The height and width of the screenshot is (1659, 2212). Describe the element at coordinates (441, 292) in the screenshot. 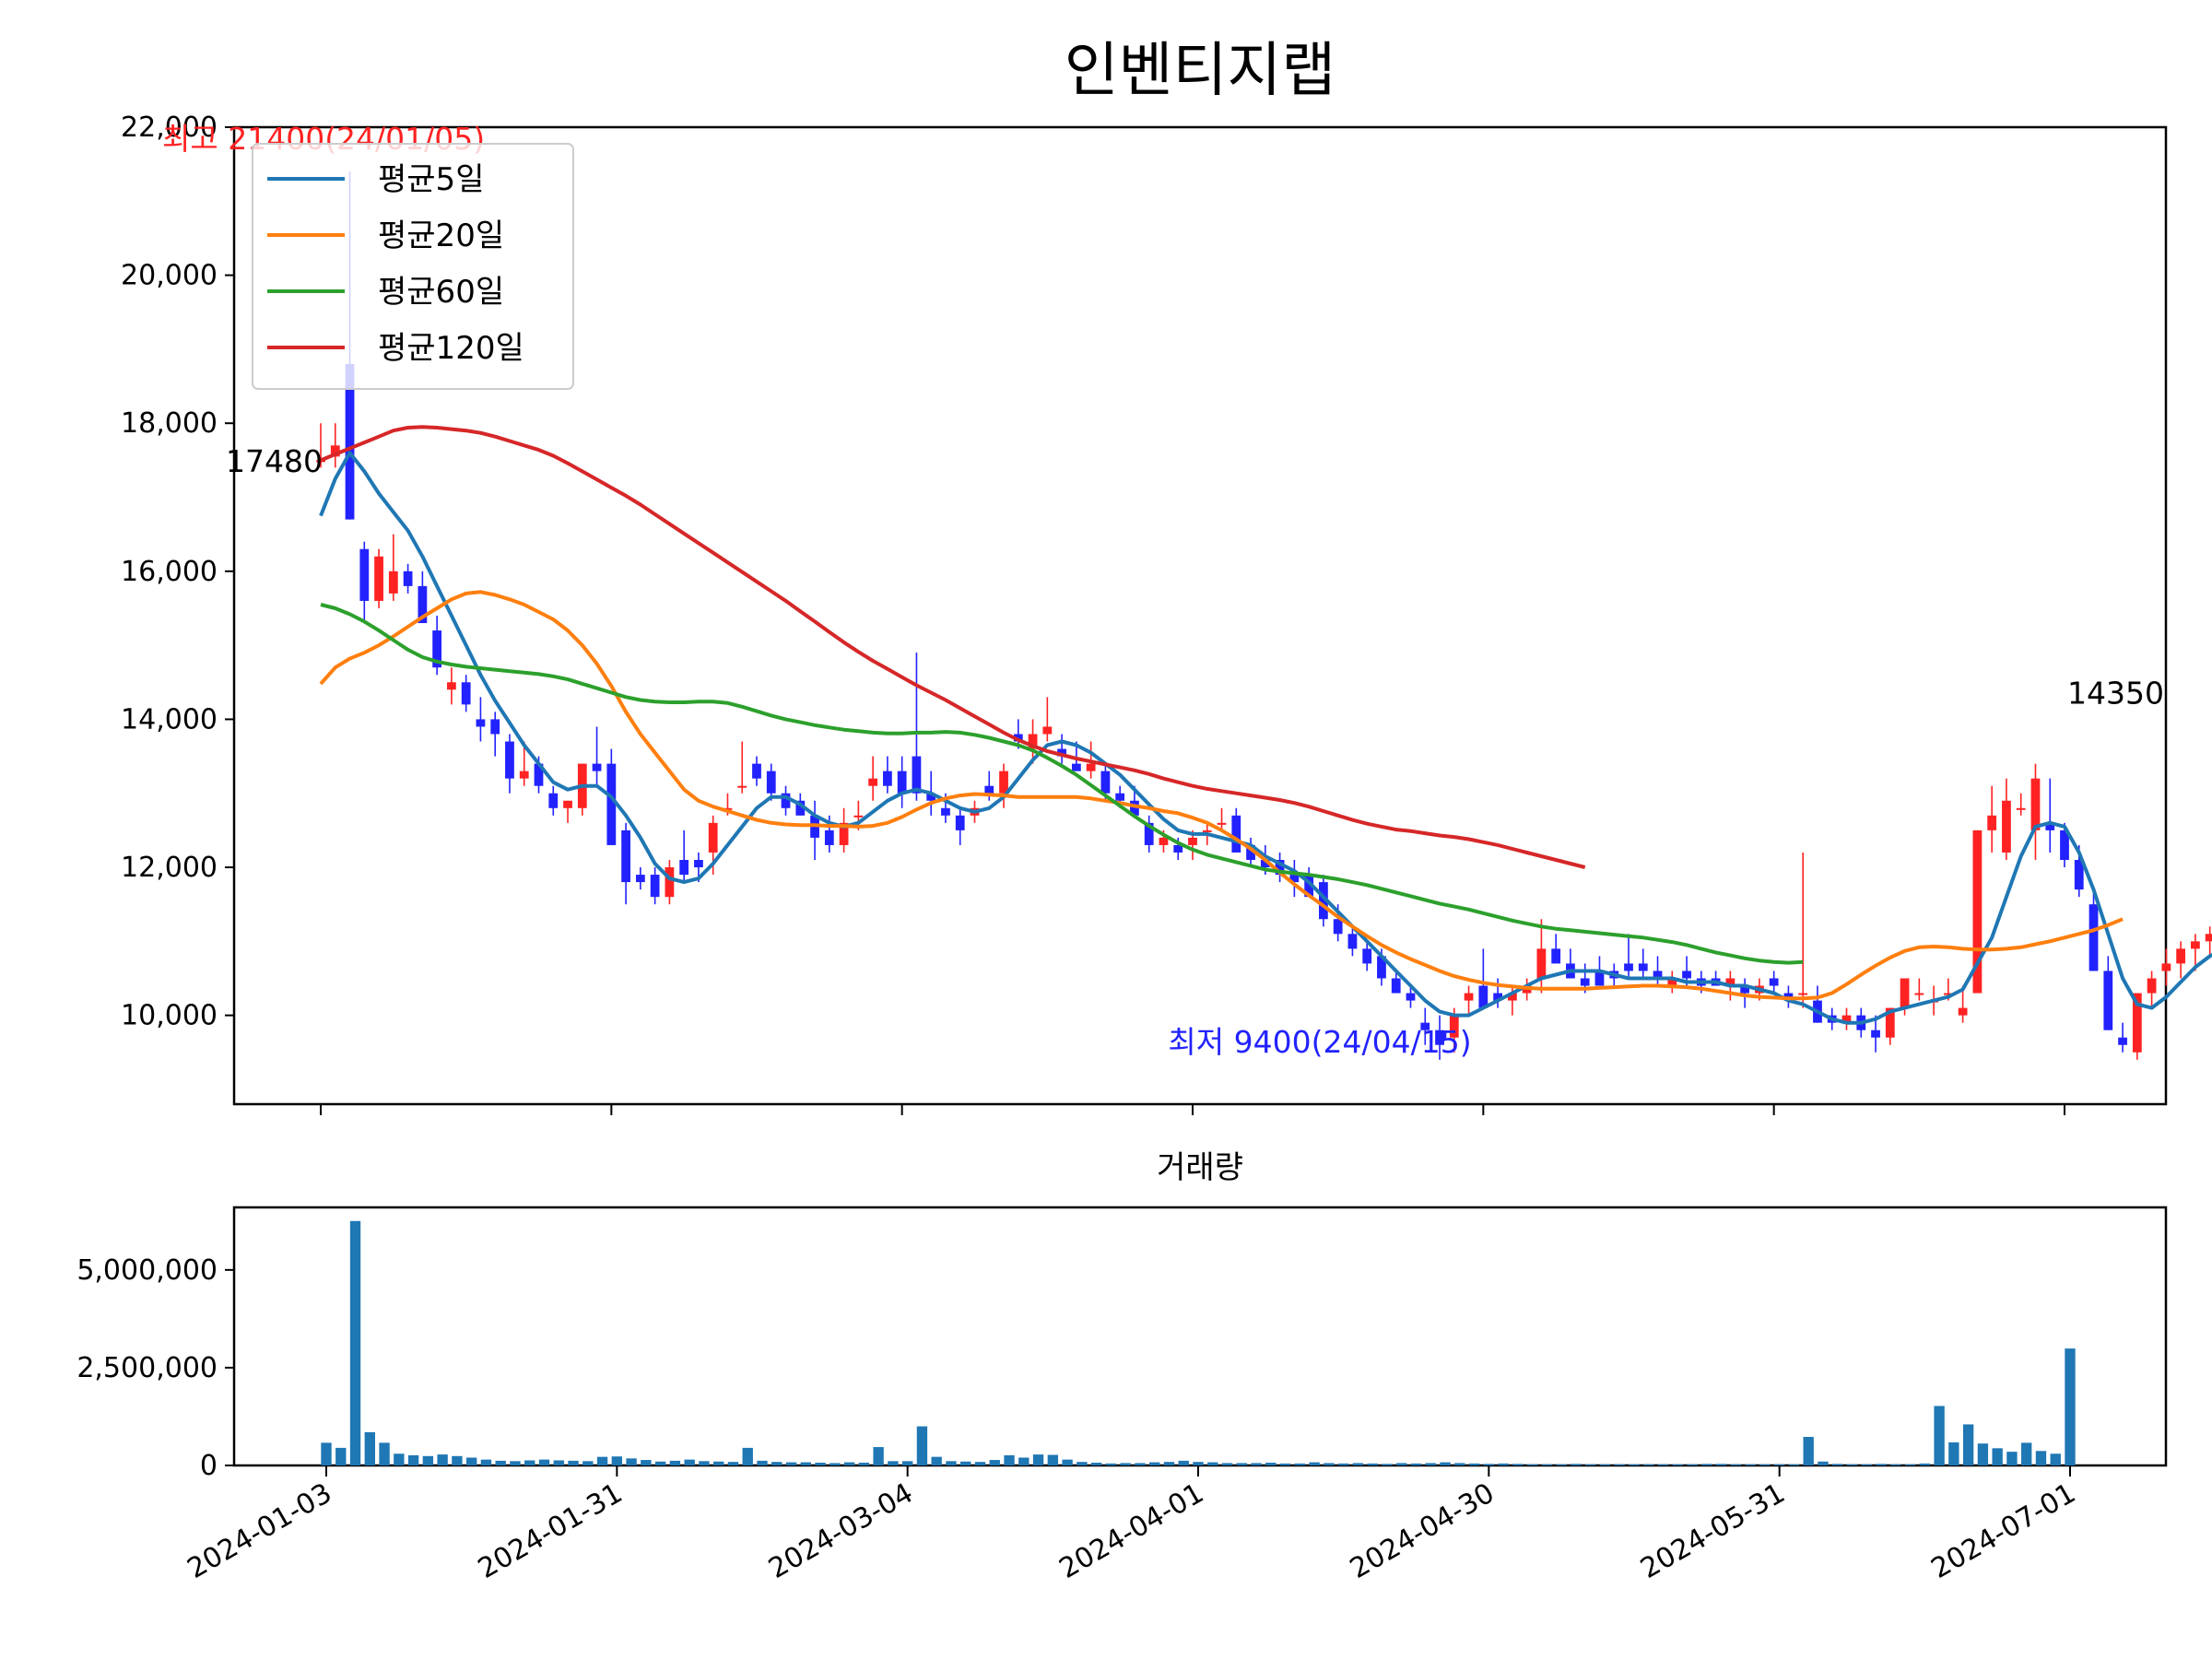

I see `legend-label: 평균60일` at that location.